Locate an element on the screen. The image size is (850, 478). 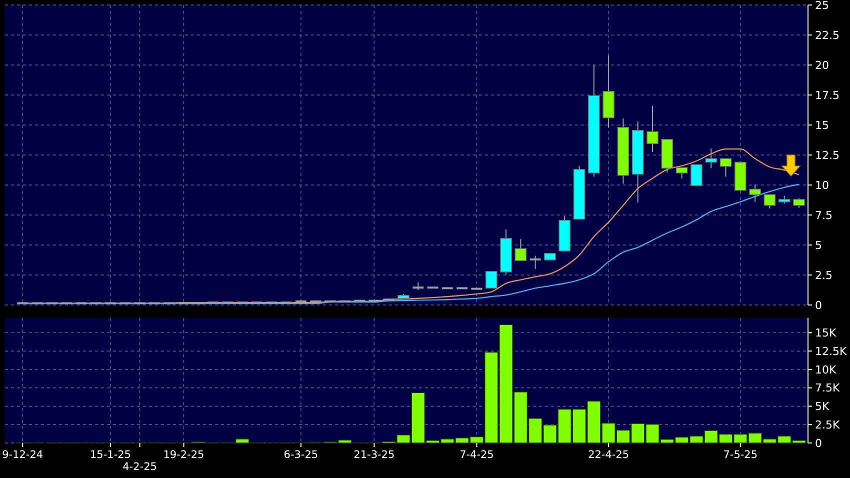
x-tick-label: 7-4-25 is located at coordinates (477, 455).